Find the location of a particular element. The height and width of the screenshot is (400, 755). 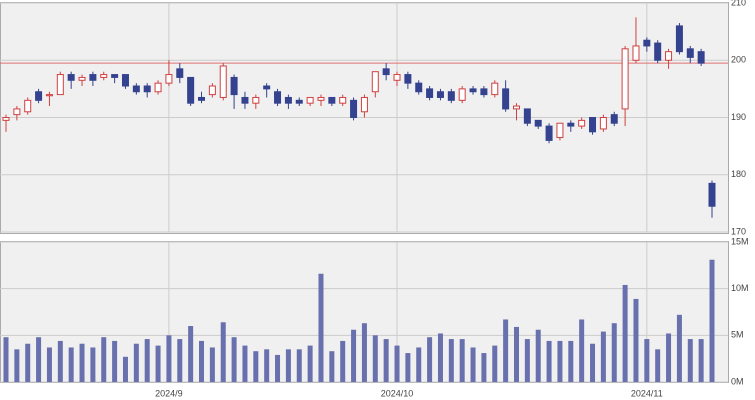

x-tick-label: 2024/9 is located at coordinates (169, 393).